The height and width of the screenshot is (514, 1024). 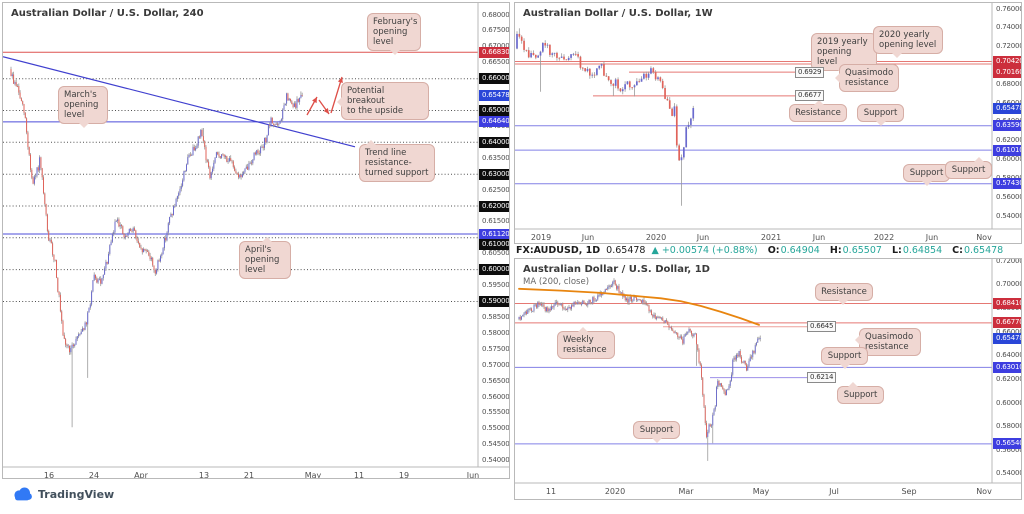 What do you see at coordinates (1007, 72) in the screenshot?
I see `price-level-badge: 0.70160` at bounding box center [1007, 72].